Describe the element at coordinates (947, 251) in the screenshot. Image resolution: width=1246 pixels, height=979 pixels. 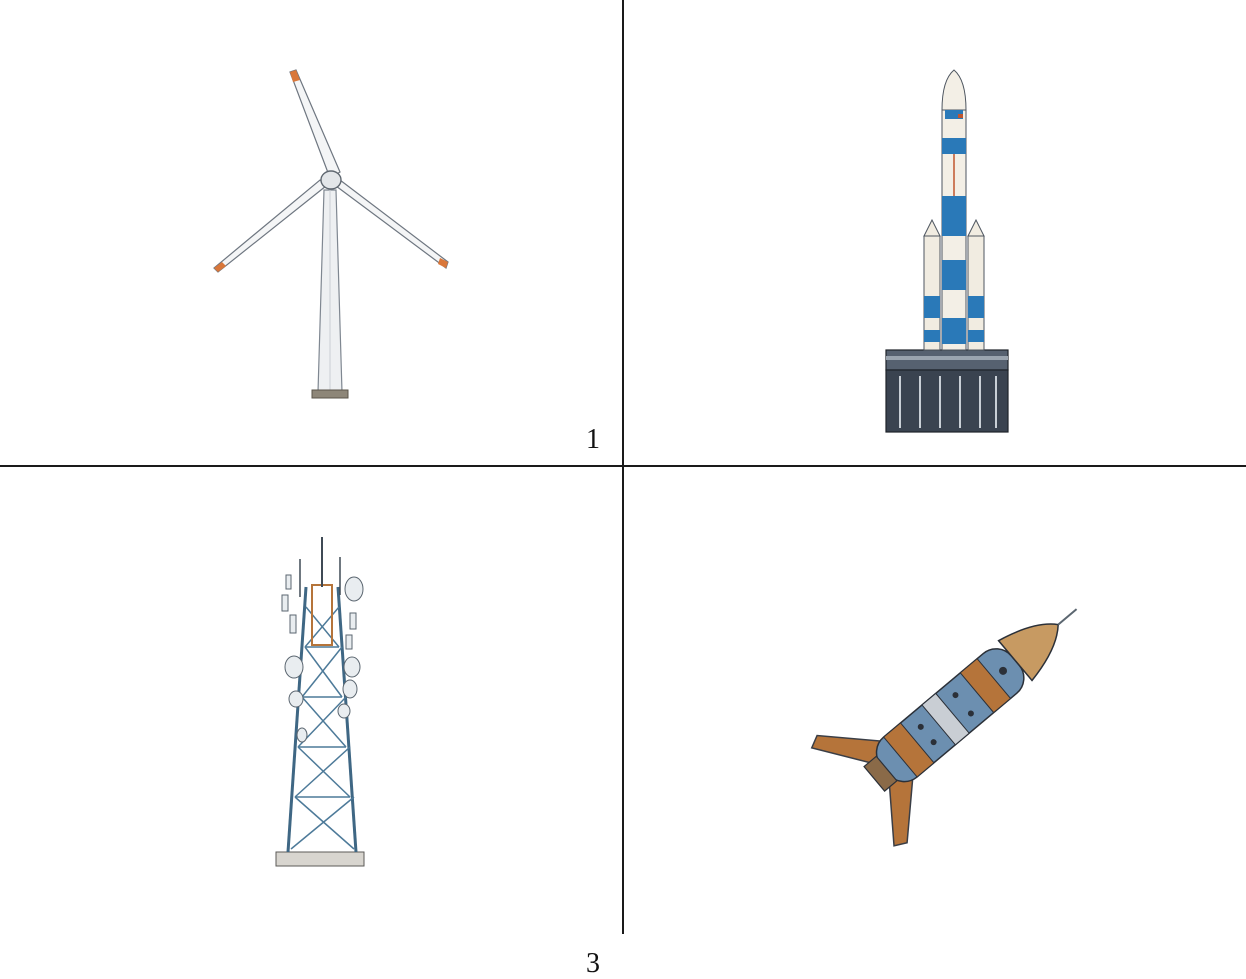
I see `rocket-launchpad-icon` at that location.